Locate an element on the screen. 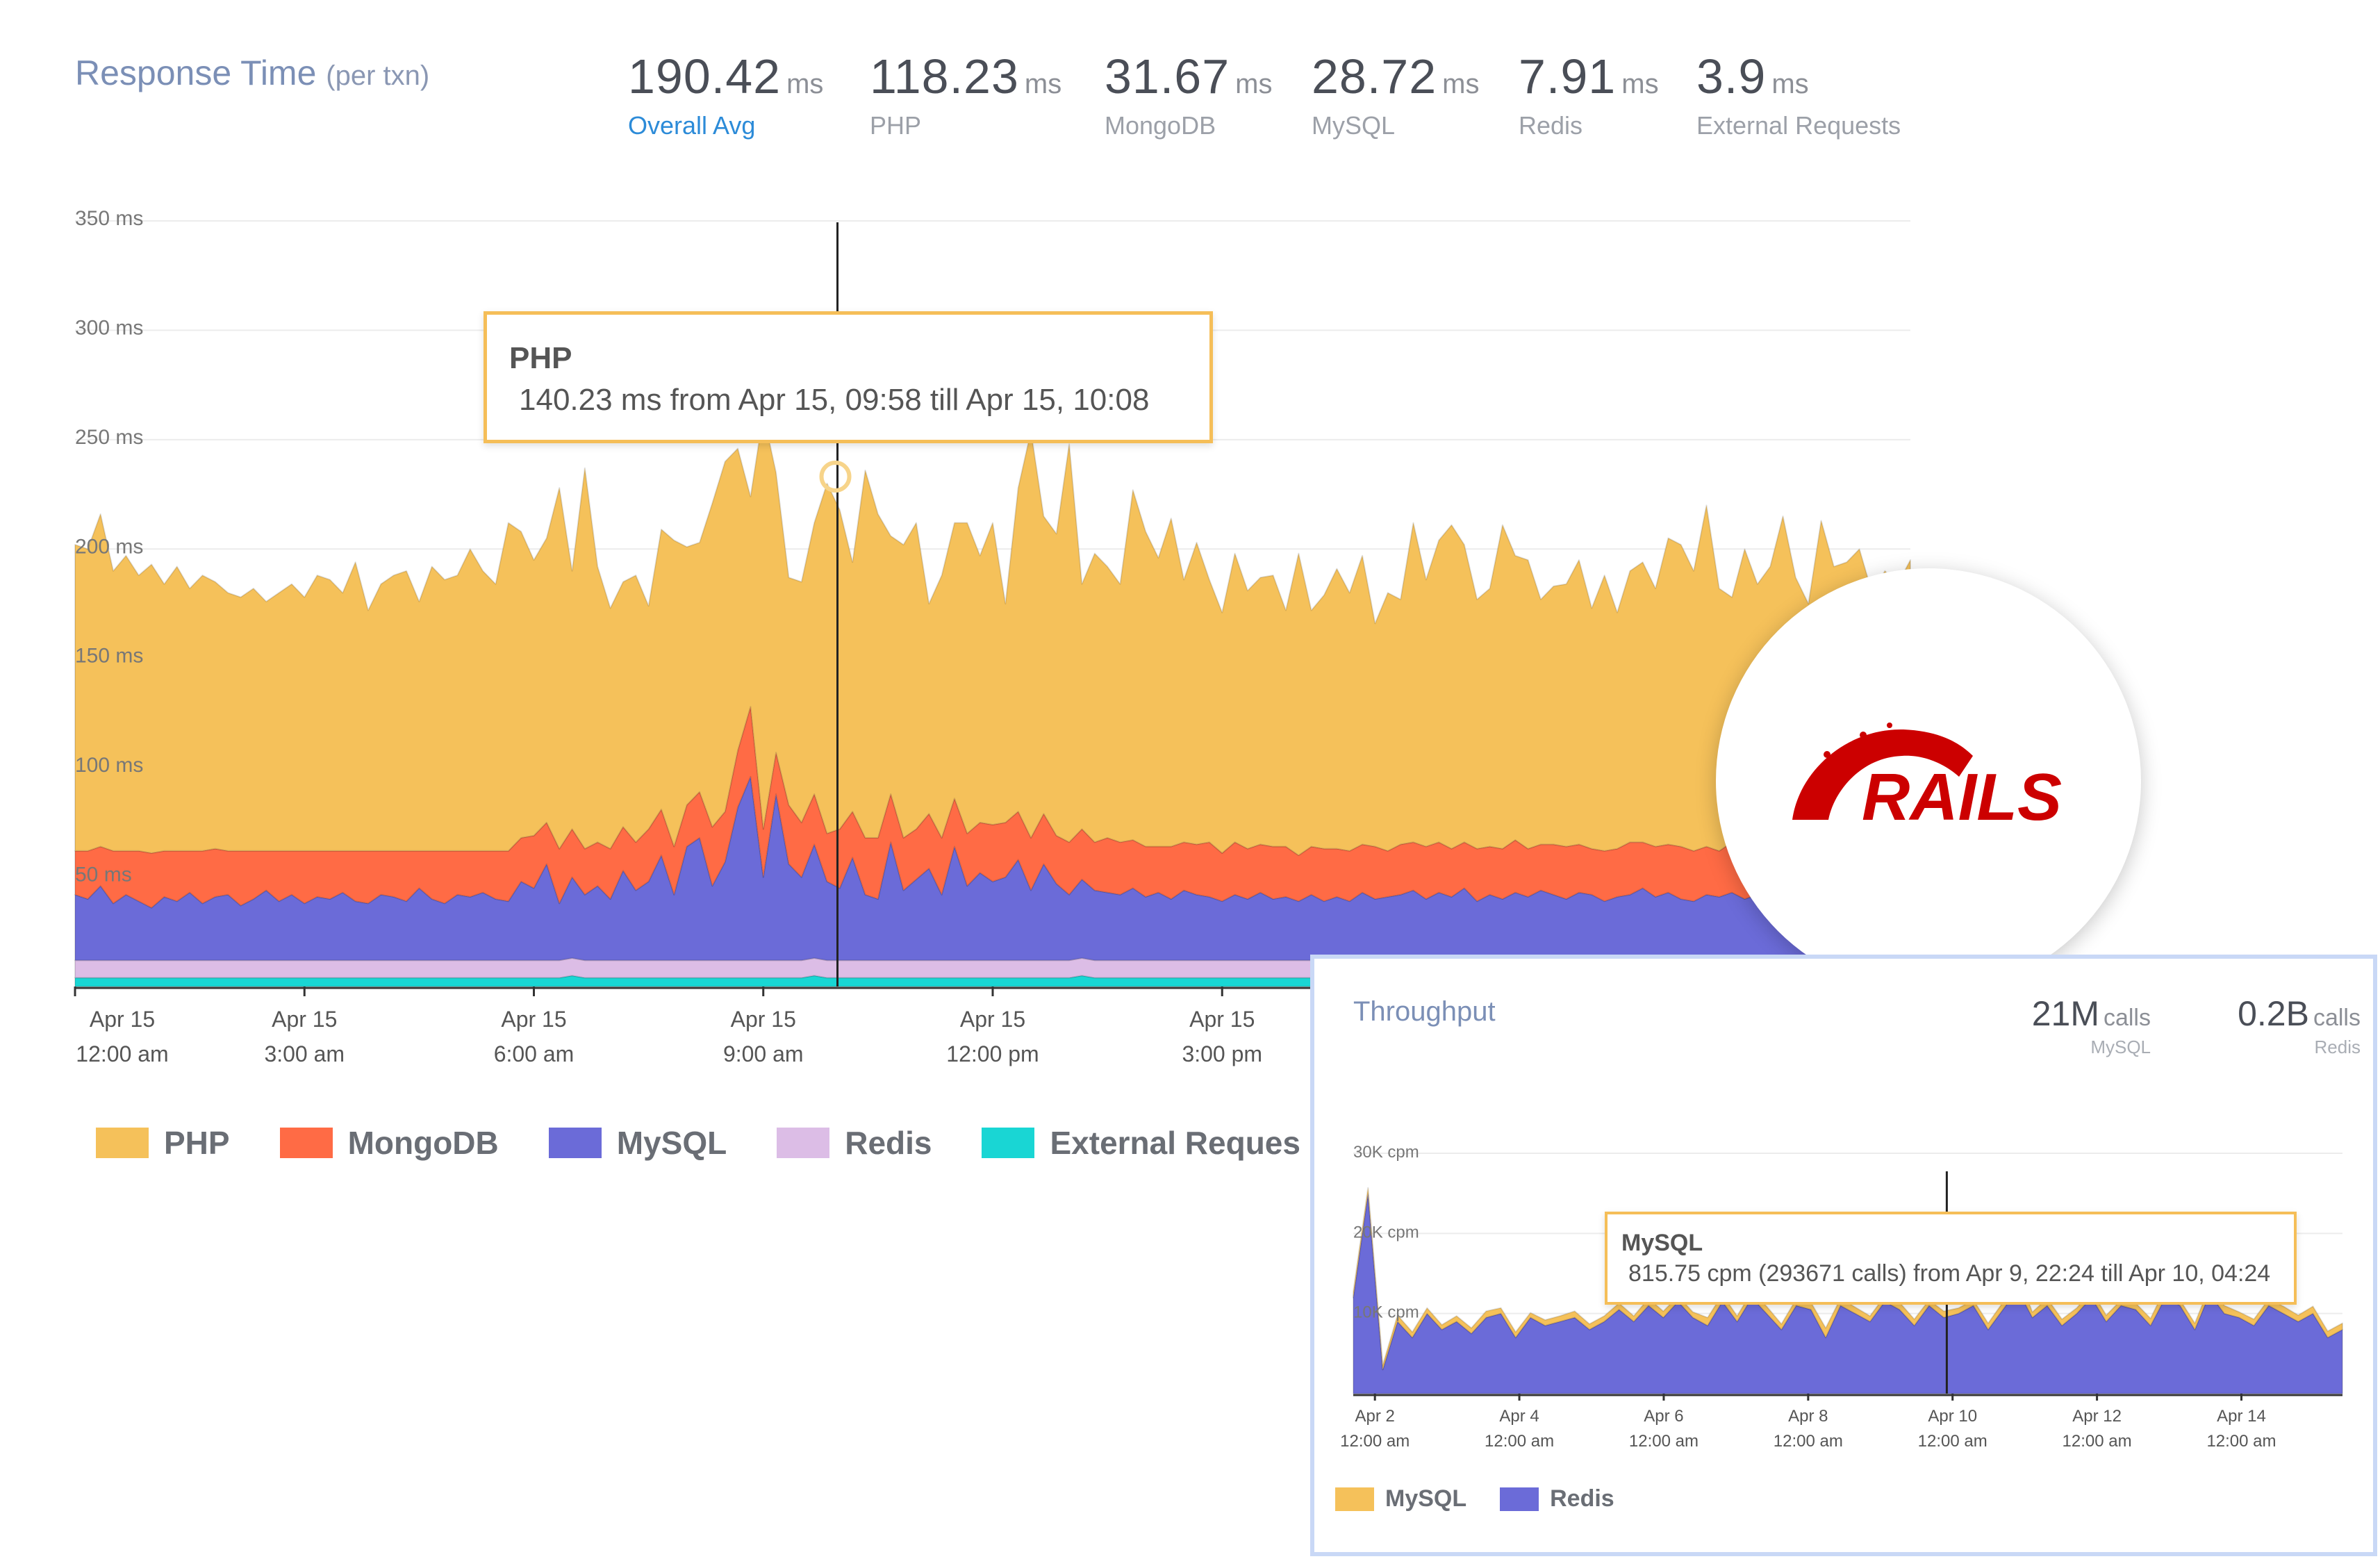  rails-badge: RAILS is located at coordinates (1928, 780).